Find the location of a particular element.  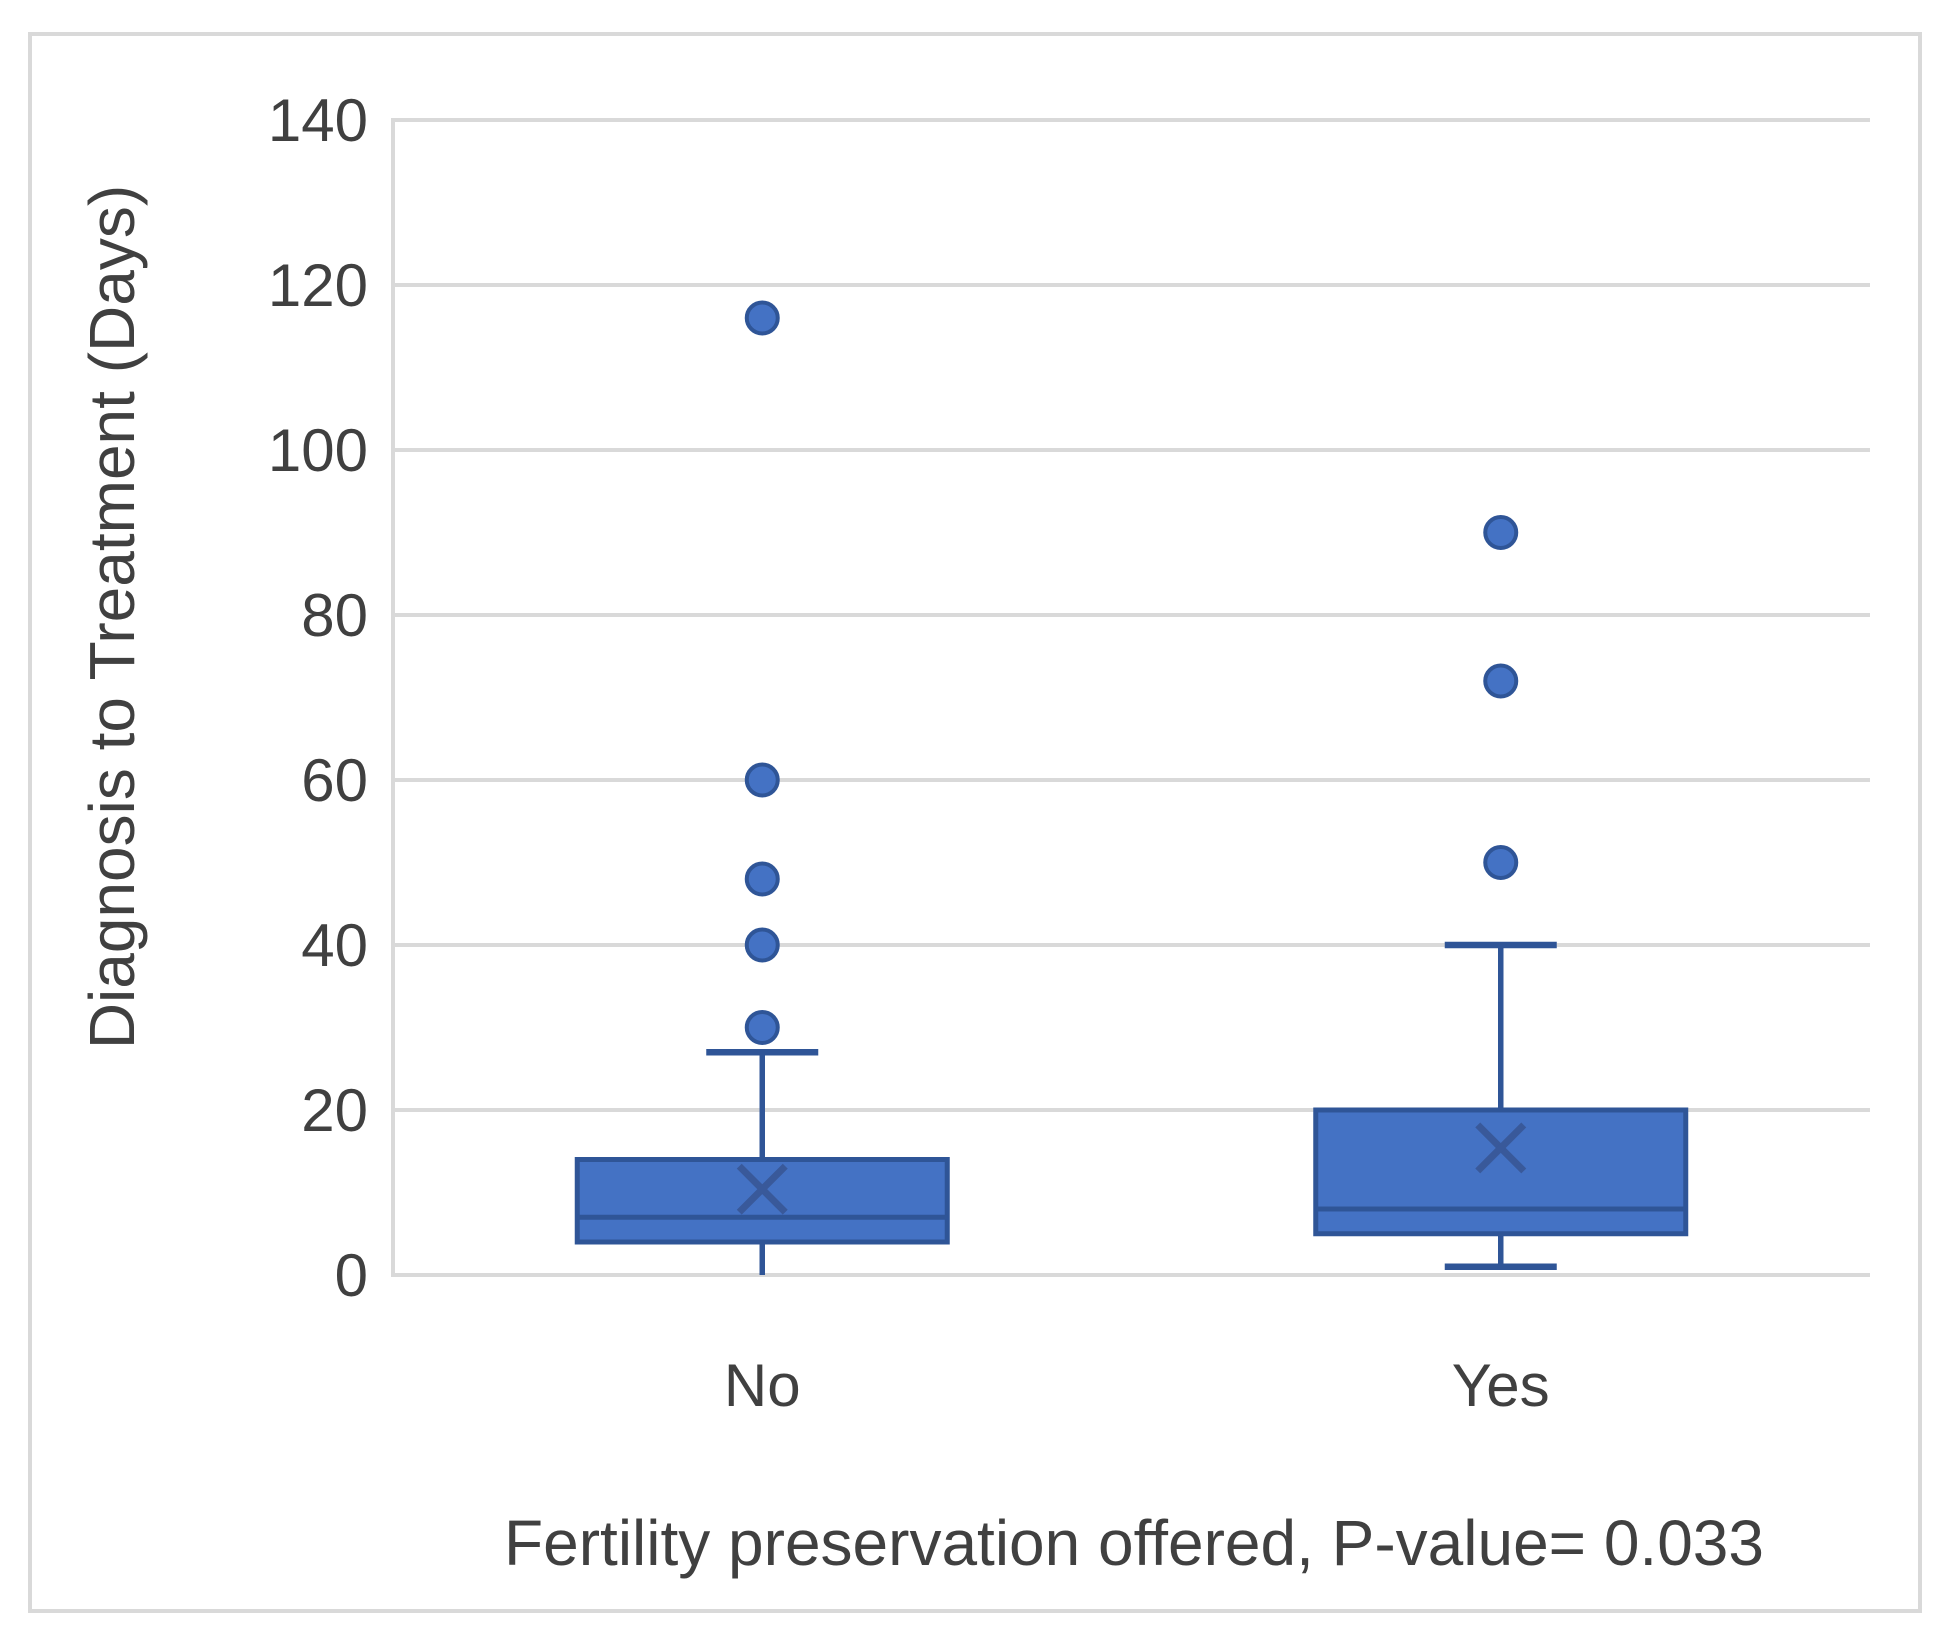

y-tick-label: 40 is located at coordinates (334, 945).